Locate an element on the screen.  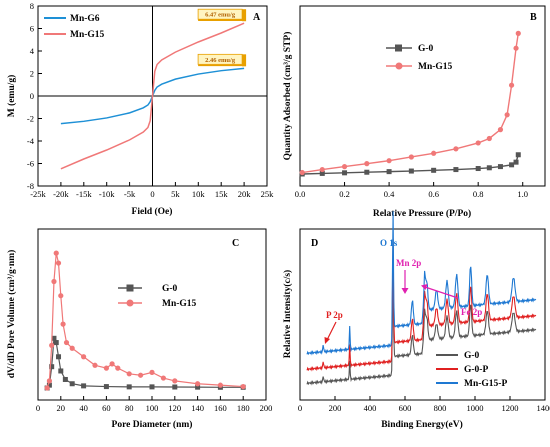
panel-c-legend-1: G-0 is located at coordinates (170, 289).